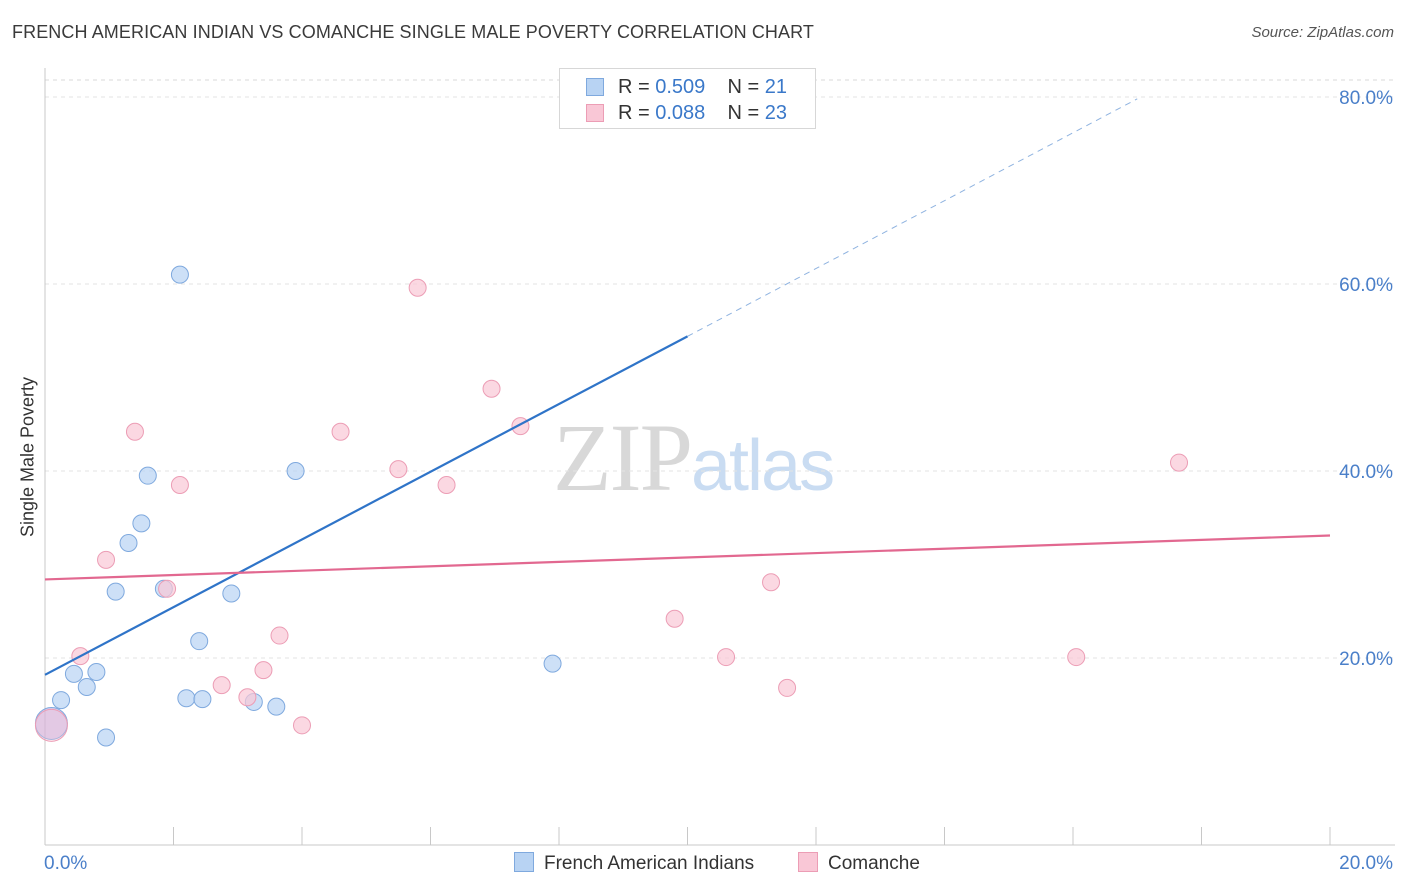 This screenshot has width=1406, height=892. I want to click on y-tick-label: 20.0%, so click(1366, 659).